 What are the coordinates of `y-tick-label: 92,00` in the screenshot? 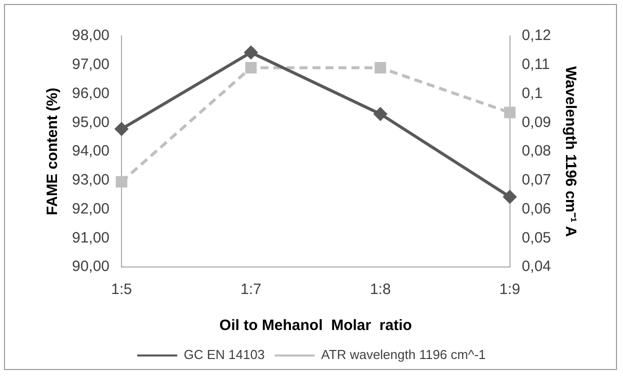 It's located at (91, 209).